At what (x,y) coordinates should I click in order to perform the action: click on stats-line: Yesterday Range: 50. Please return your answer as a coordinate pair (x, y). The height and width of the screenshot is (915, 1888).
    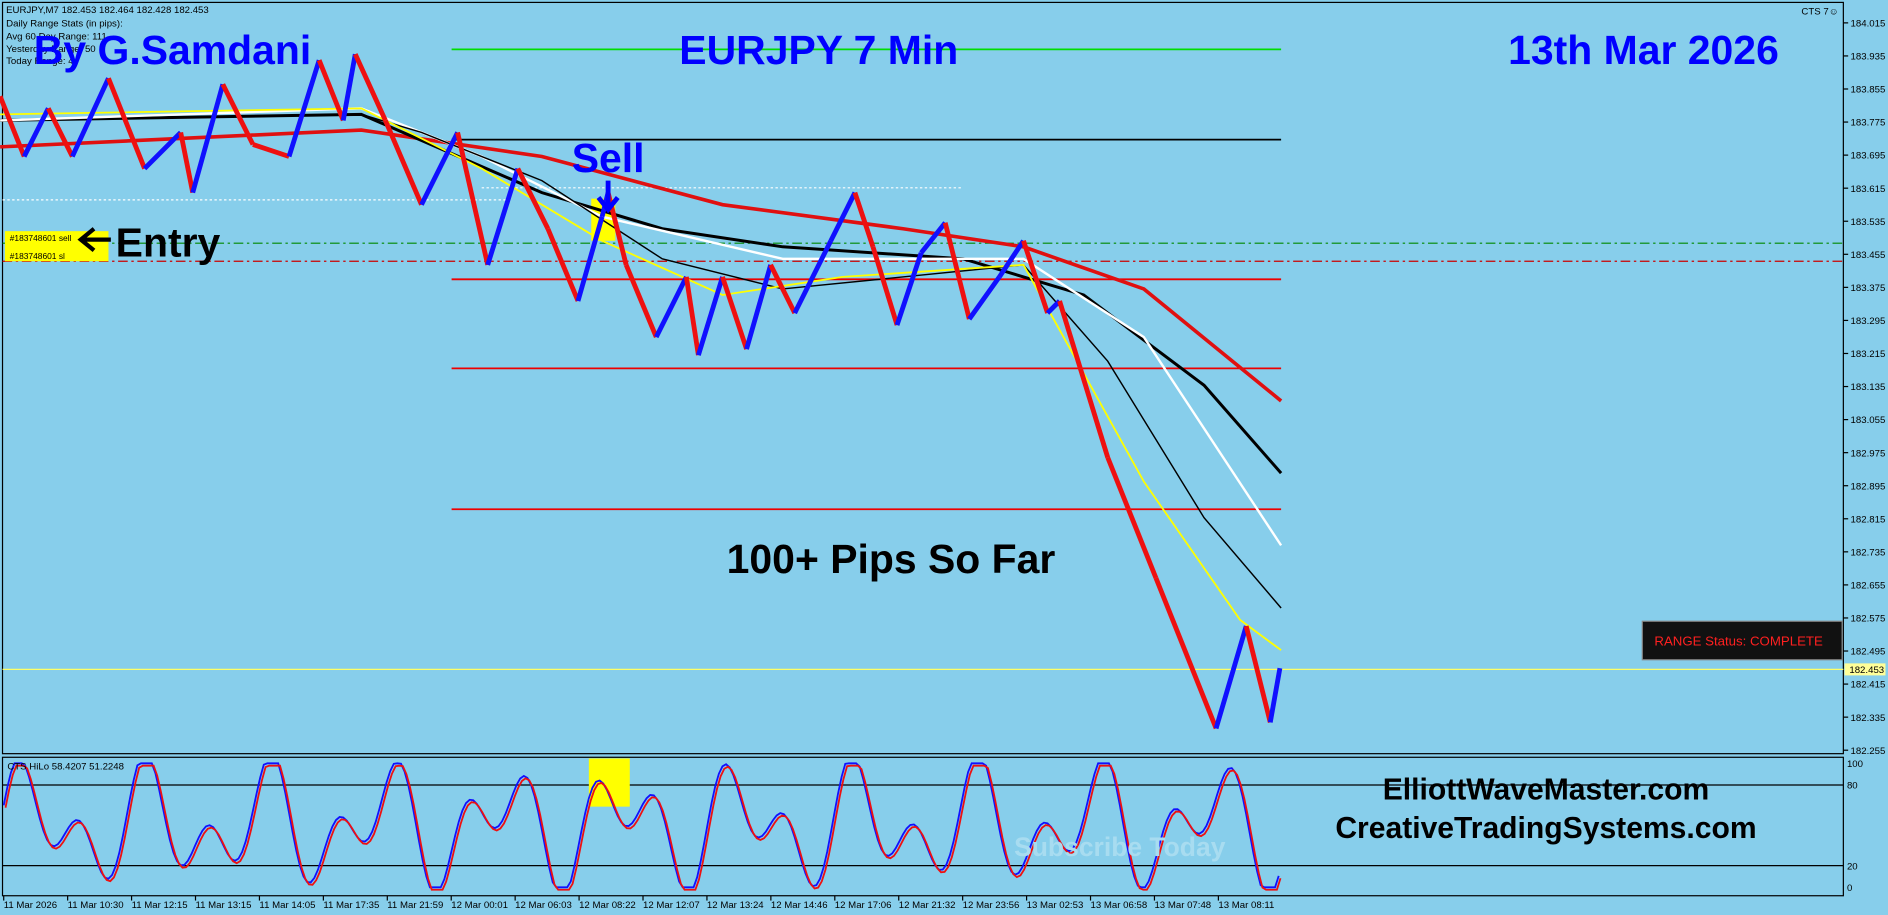
    Looking at the image, I should click on (51, 49).